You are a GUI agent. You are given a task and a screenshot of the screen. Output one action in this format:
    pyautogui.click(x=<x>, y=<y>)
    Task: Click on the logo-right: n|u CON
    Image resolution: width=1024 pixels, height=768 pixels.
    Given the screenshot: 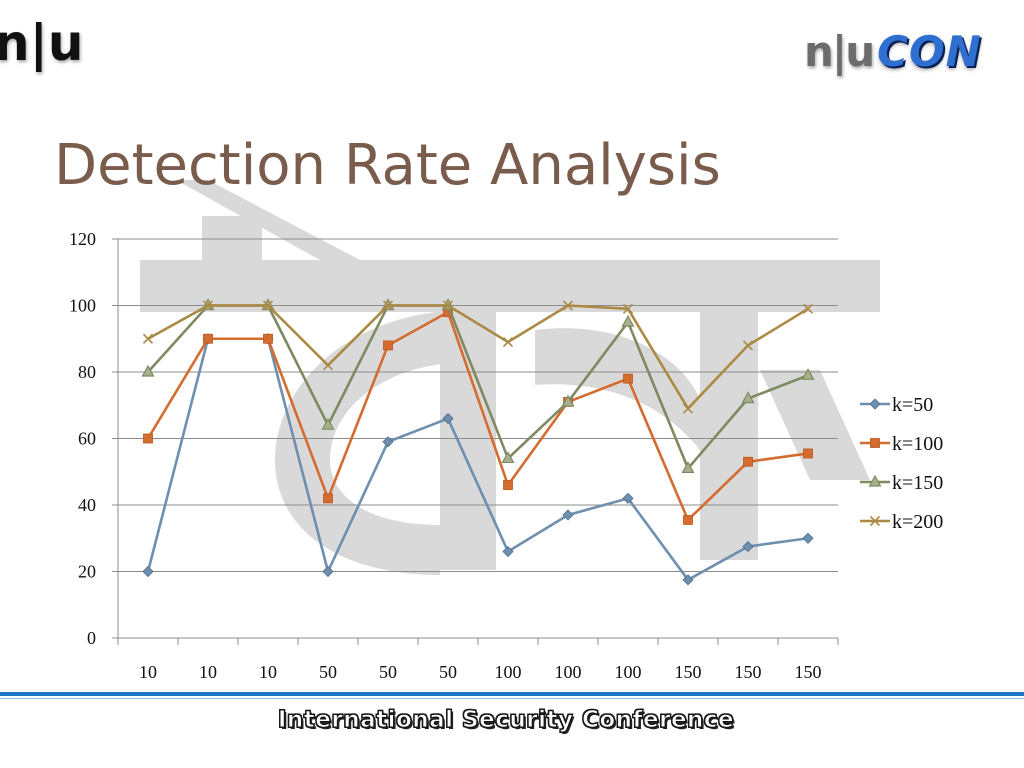 What is the action you would take?
    pyautogui.click(x=910, y=52)
    